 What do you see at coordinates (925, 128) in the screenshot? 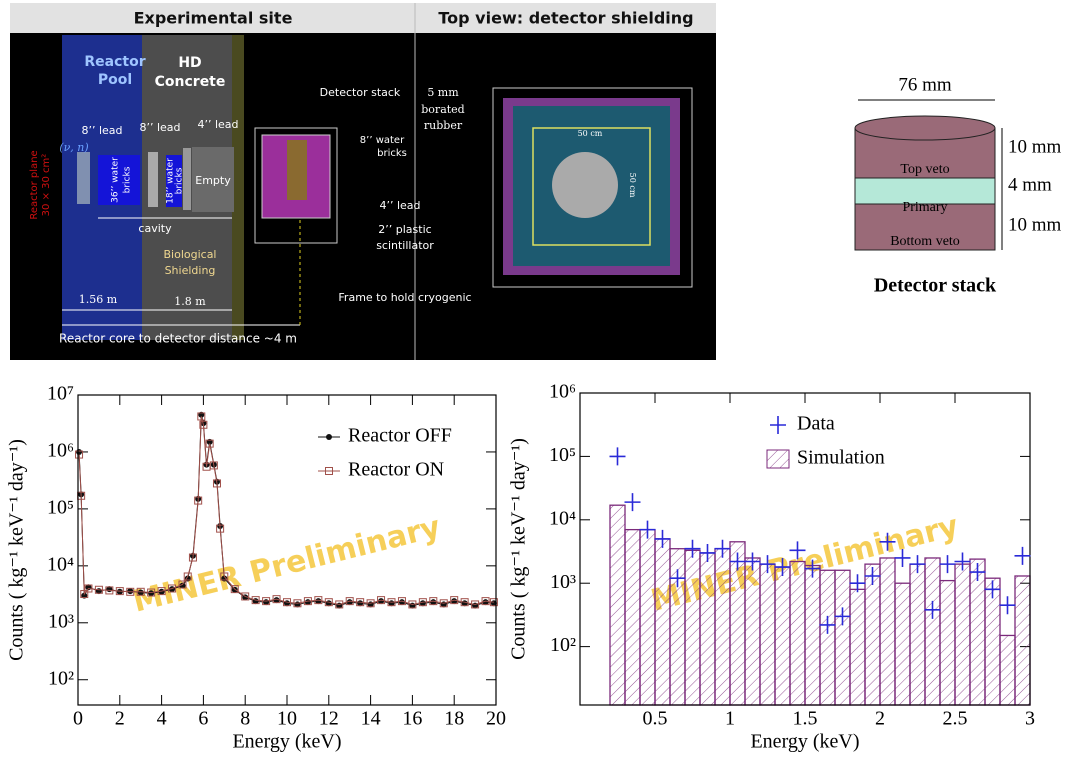
I see `cylinder-top` at bounding box center [925, 128].